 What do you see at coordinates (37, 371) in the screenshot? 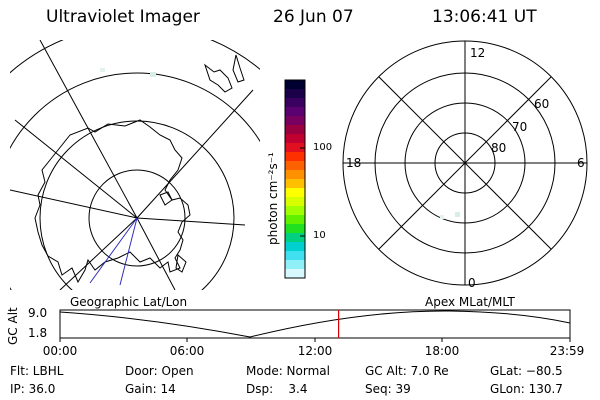
I see `filter-info: Flt: LBHL` at bounding box center [37, 371].